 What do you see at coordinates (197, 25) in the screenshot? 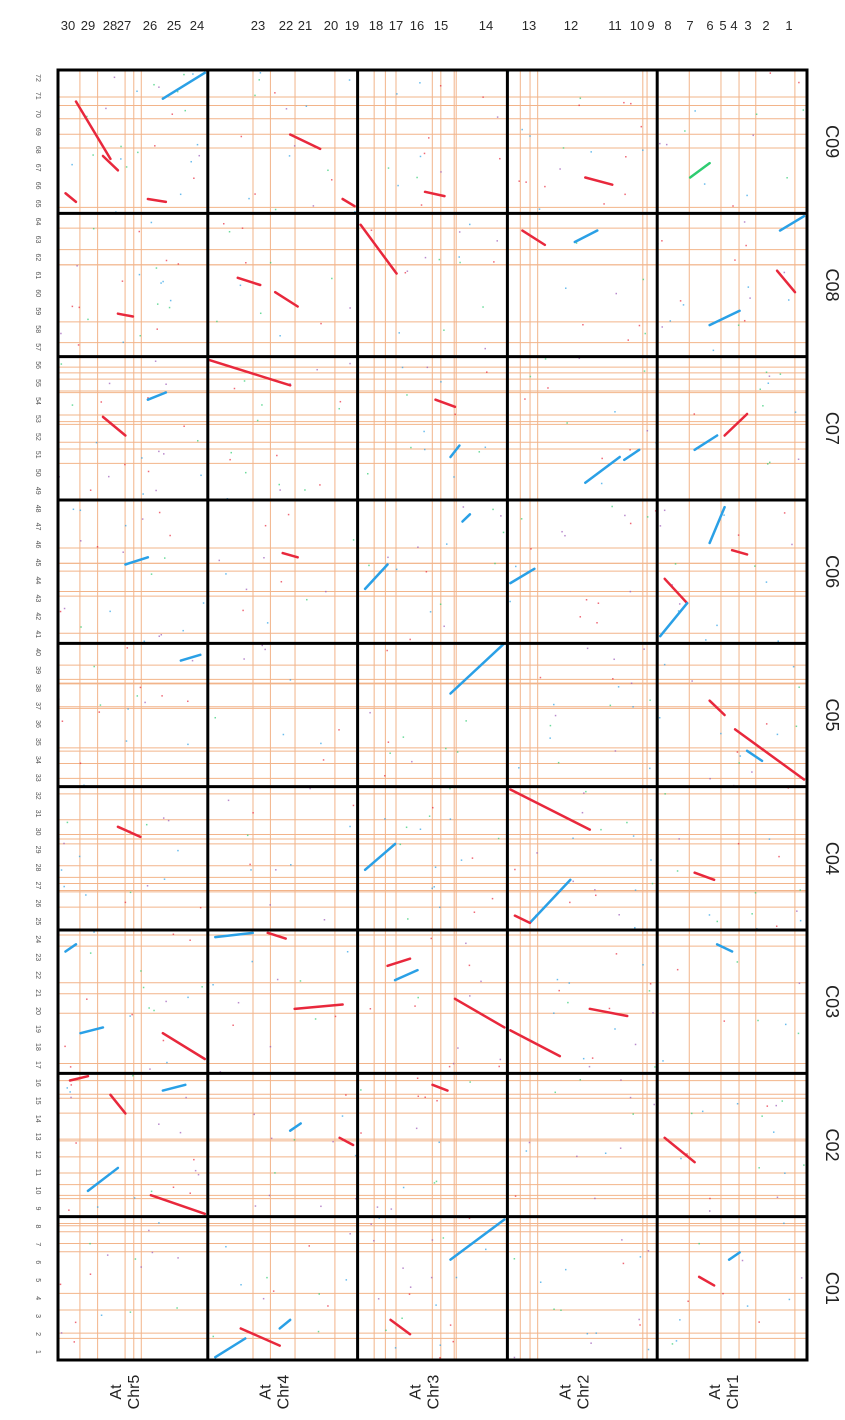
I see `top-label: 24` at bounding box center [197, 25].